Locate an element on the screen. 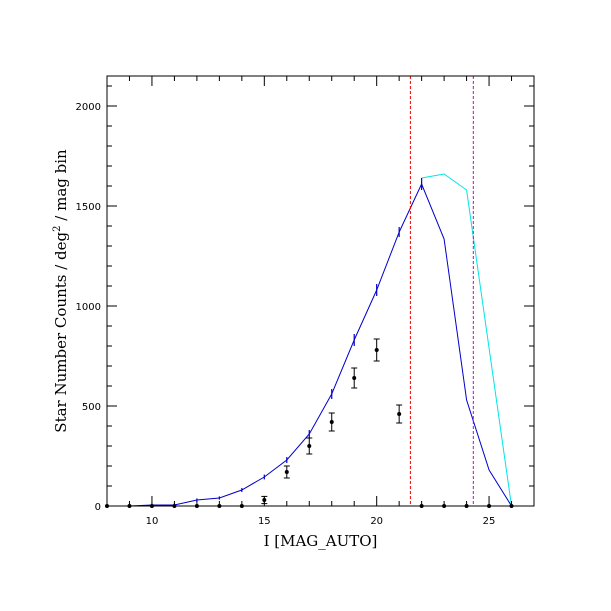 This screenshot has height=611, width=611. y-axis-title: Star Number Counts / deg2 / mag bin is located at coordinates (61, 291).